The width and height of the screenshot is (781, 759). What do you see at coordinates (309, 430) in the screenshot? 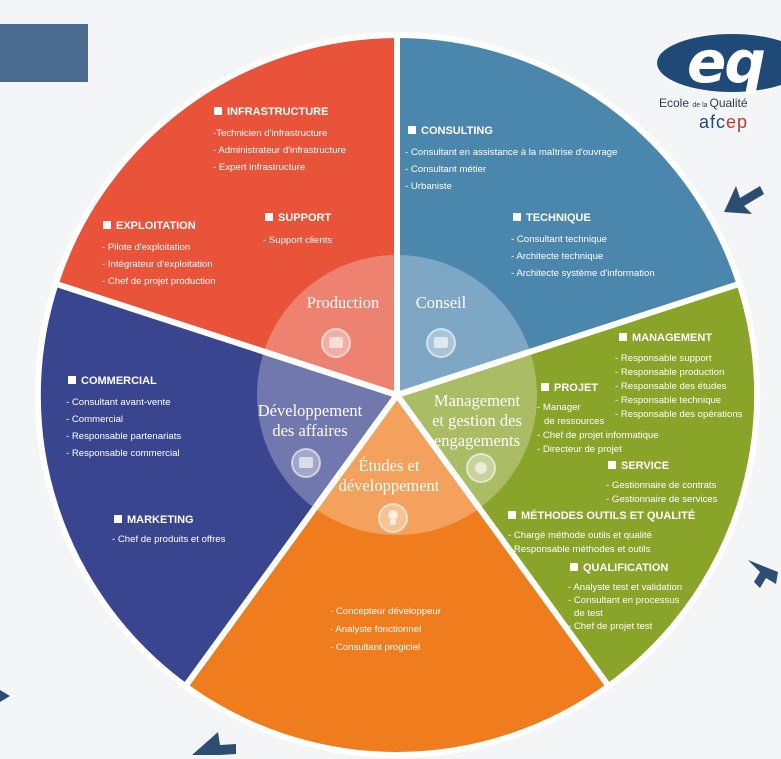
I see `center-label-developpement-2: des affaires` at bounding box center [309, 430].